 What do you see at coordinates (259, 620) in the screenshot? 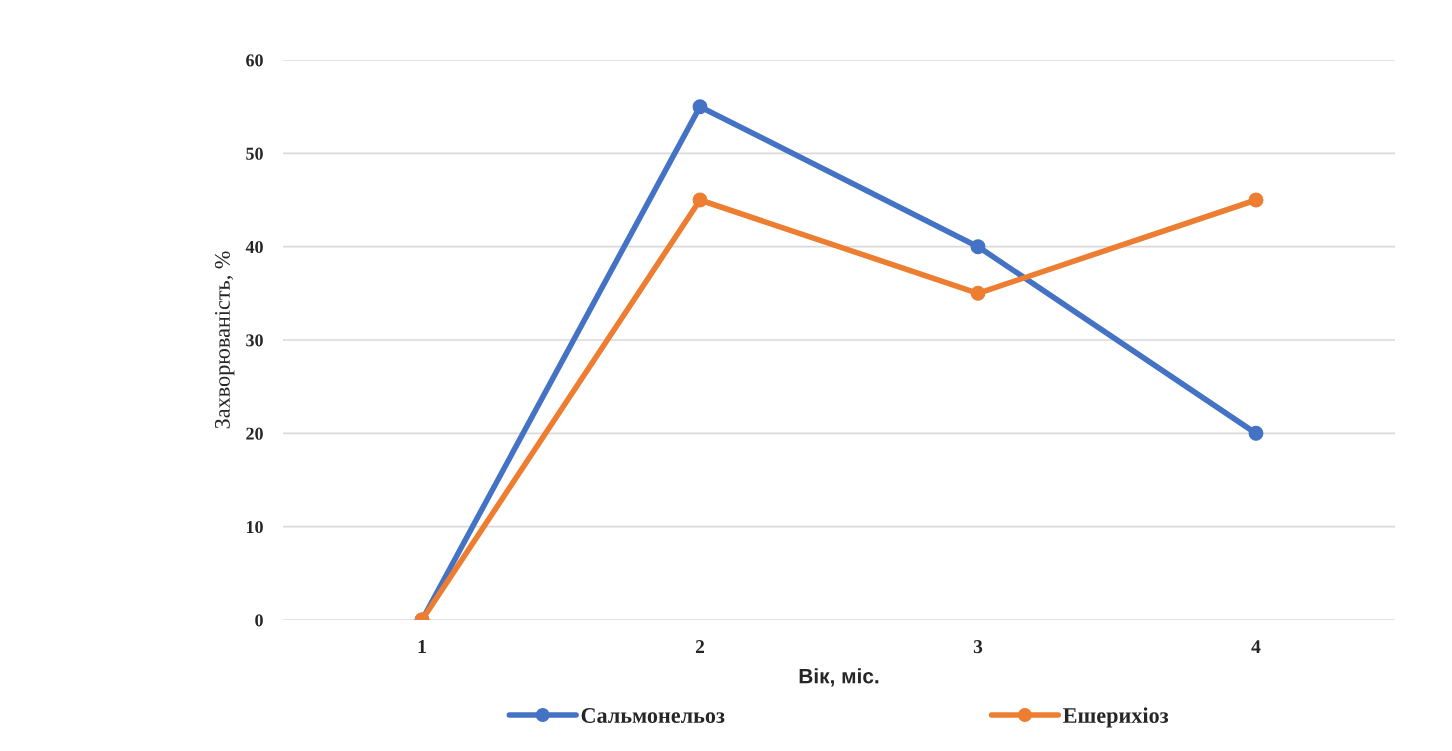
I see `y-tick-label: 0` at bounding box center [259, 620].